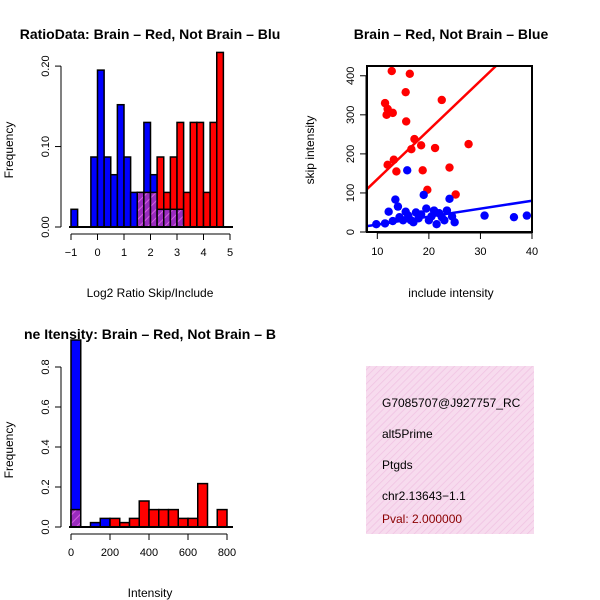 The image size is (600, 600). What do you see at coordinates (46, 526) in the screenshot?
I see `y-tick-label: 0.0` at bounding box center [46, 526].